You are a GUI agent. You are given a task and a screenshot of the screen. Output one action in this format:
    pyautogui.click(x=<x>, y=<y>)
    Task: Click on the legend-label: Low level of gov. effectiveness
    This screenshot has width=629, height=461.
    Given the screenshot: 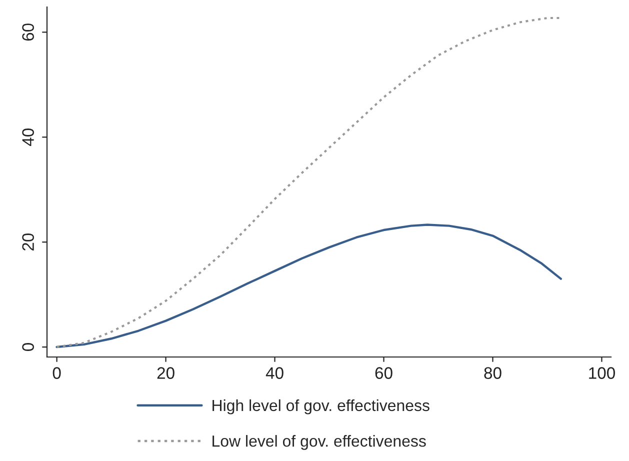 What is the action you would take?
    pyautogui.click(x=319, y=442)
    